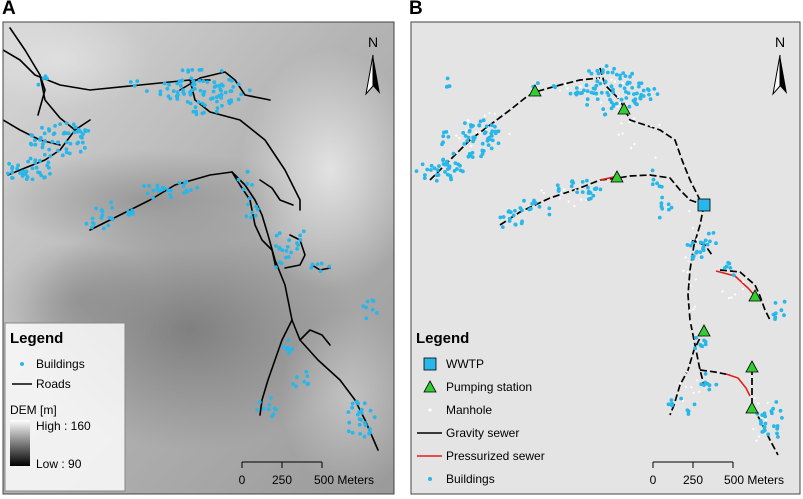  I want to click on legend-a-dem-low: Low : 90, so click(59, 464).